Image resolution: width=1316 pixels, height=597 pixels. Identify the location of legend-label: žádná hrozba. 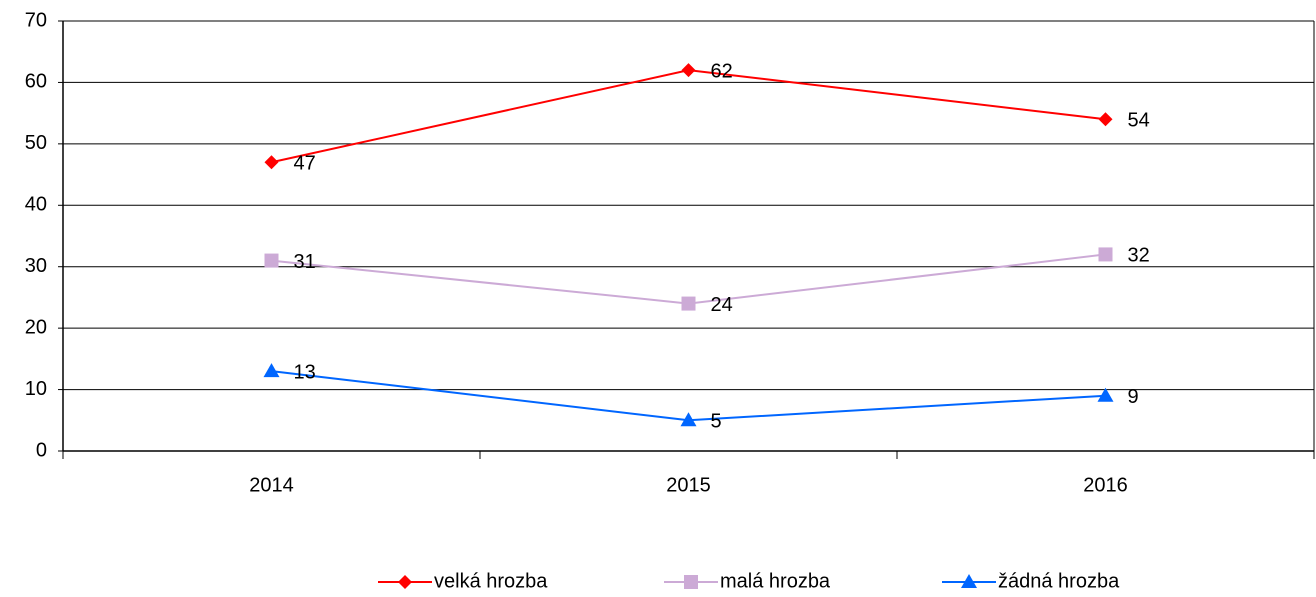
(1059, 581).